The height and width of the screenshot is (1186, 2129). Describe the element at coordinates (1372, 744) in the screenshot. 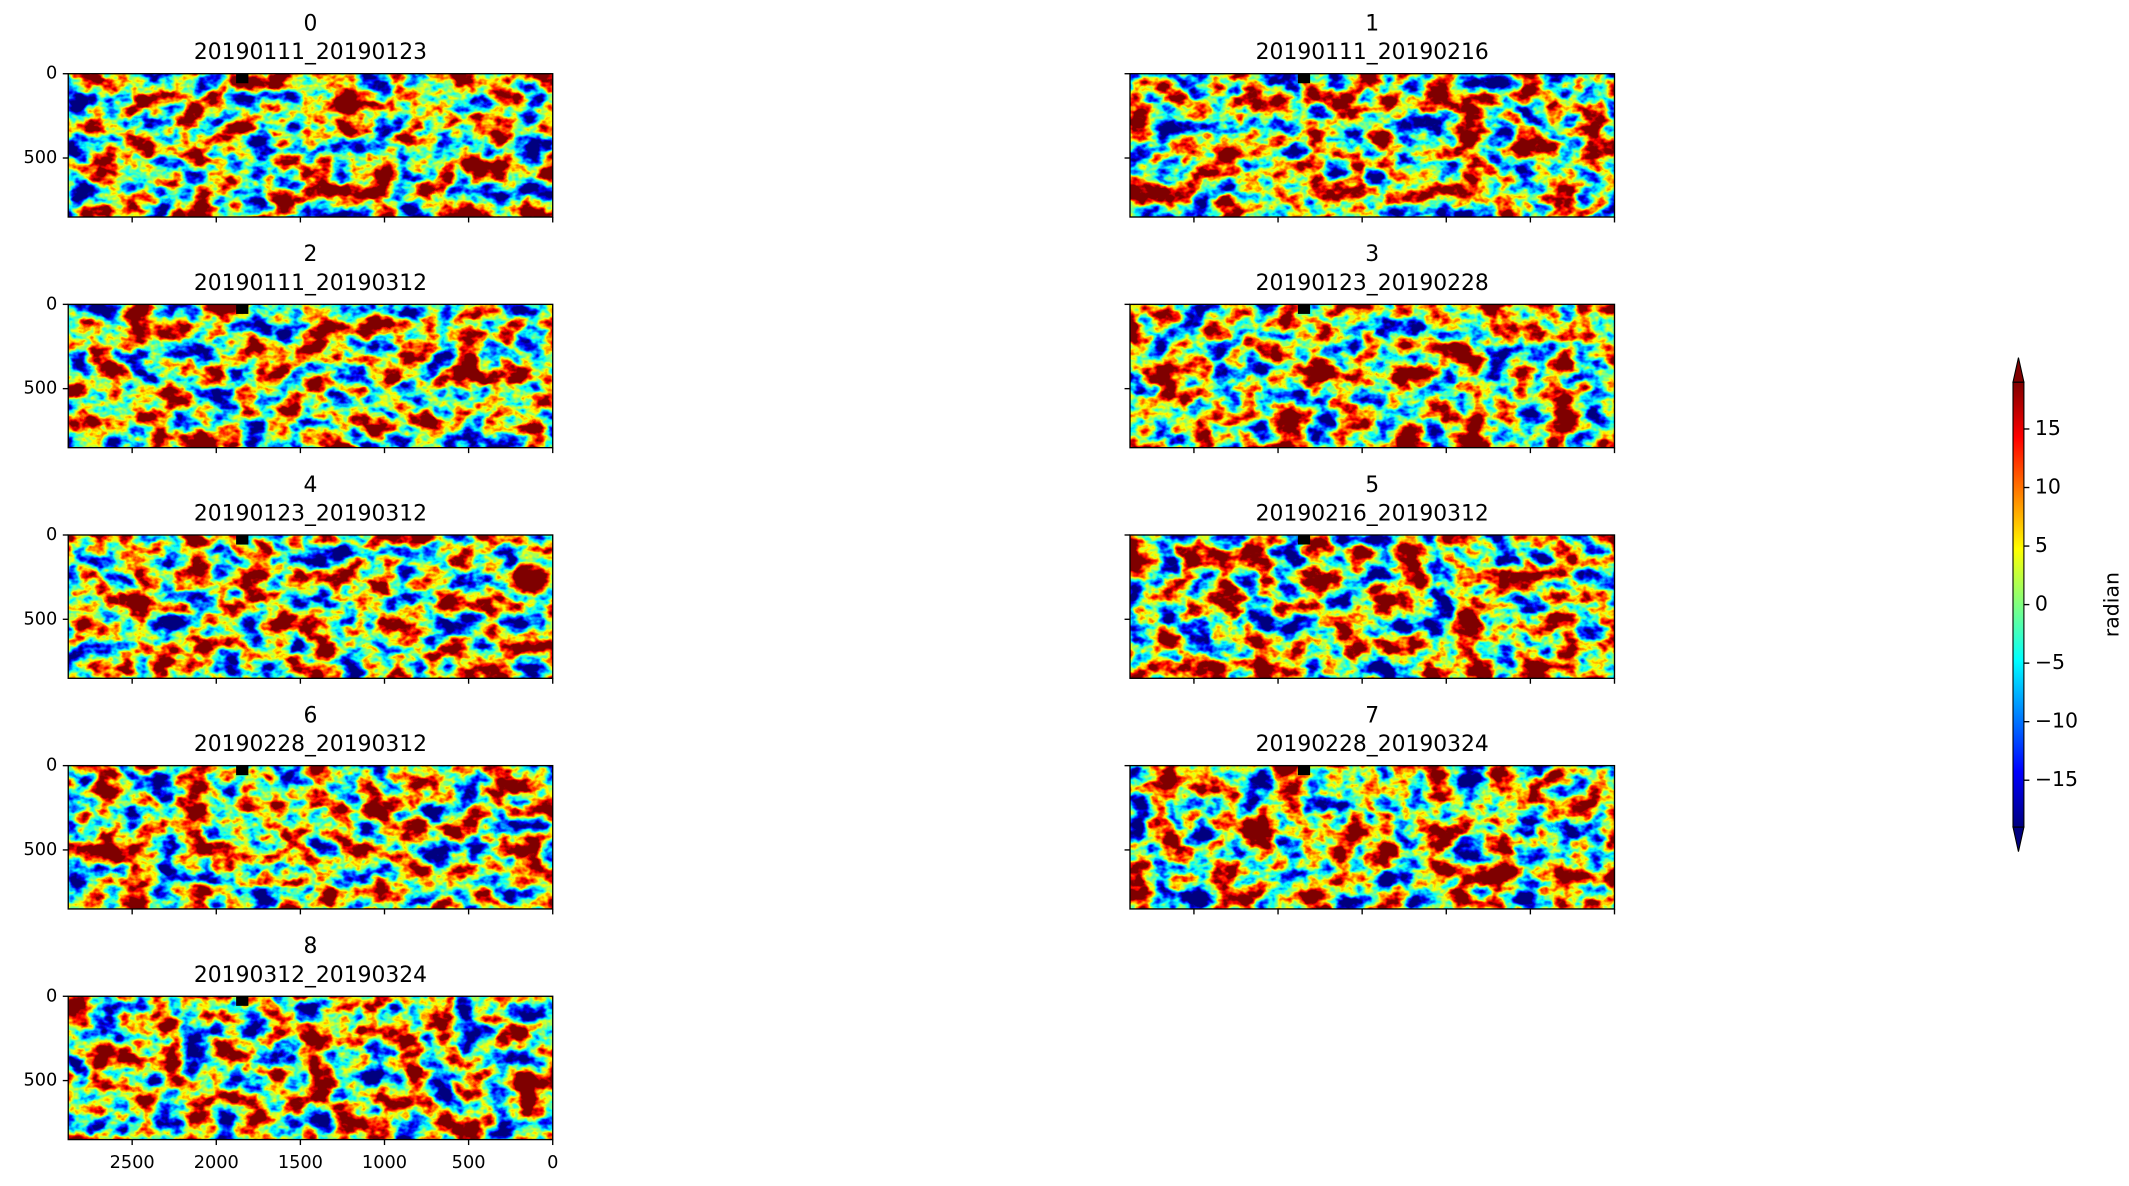

I see `panel-subtitle: 20190228_20190324` at that location.